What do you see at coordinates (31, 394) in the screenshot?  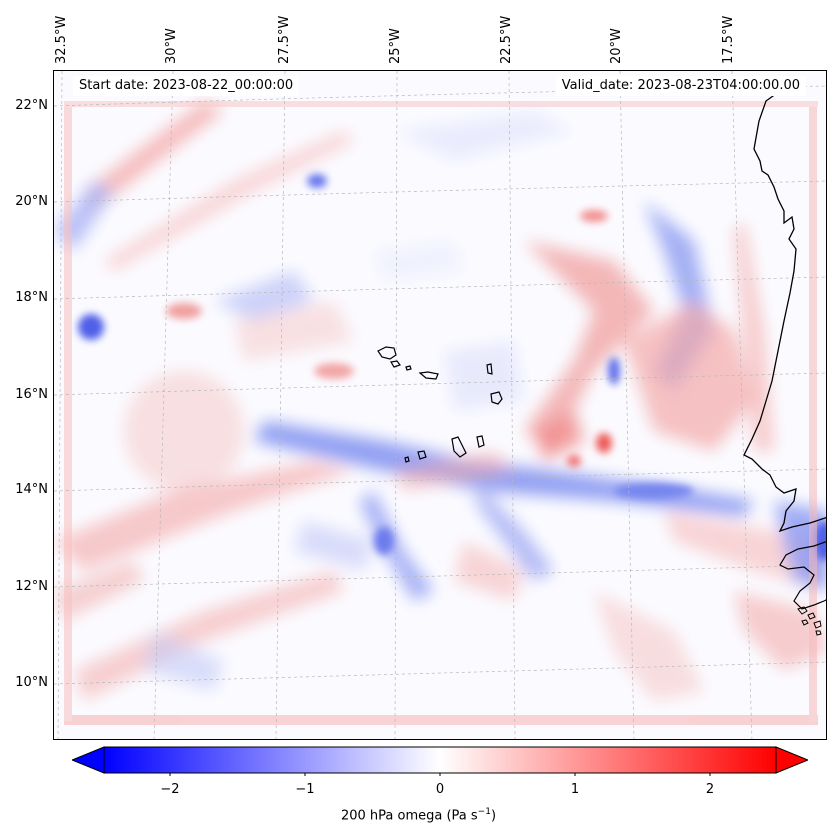 I see `lat-label-16n: 16°N` at bounding box center [31, 394].